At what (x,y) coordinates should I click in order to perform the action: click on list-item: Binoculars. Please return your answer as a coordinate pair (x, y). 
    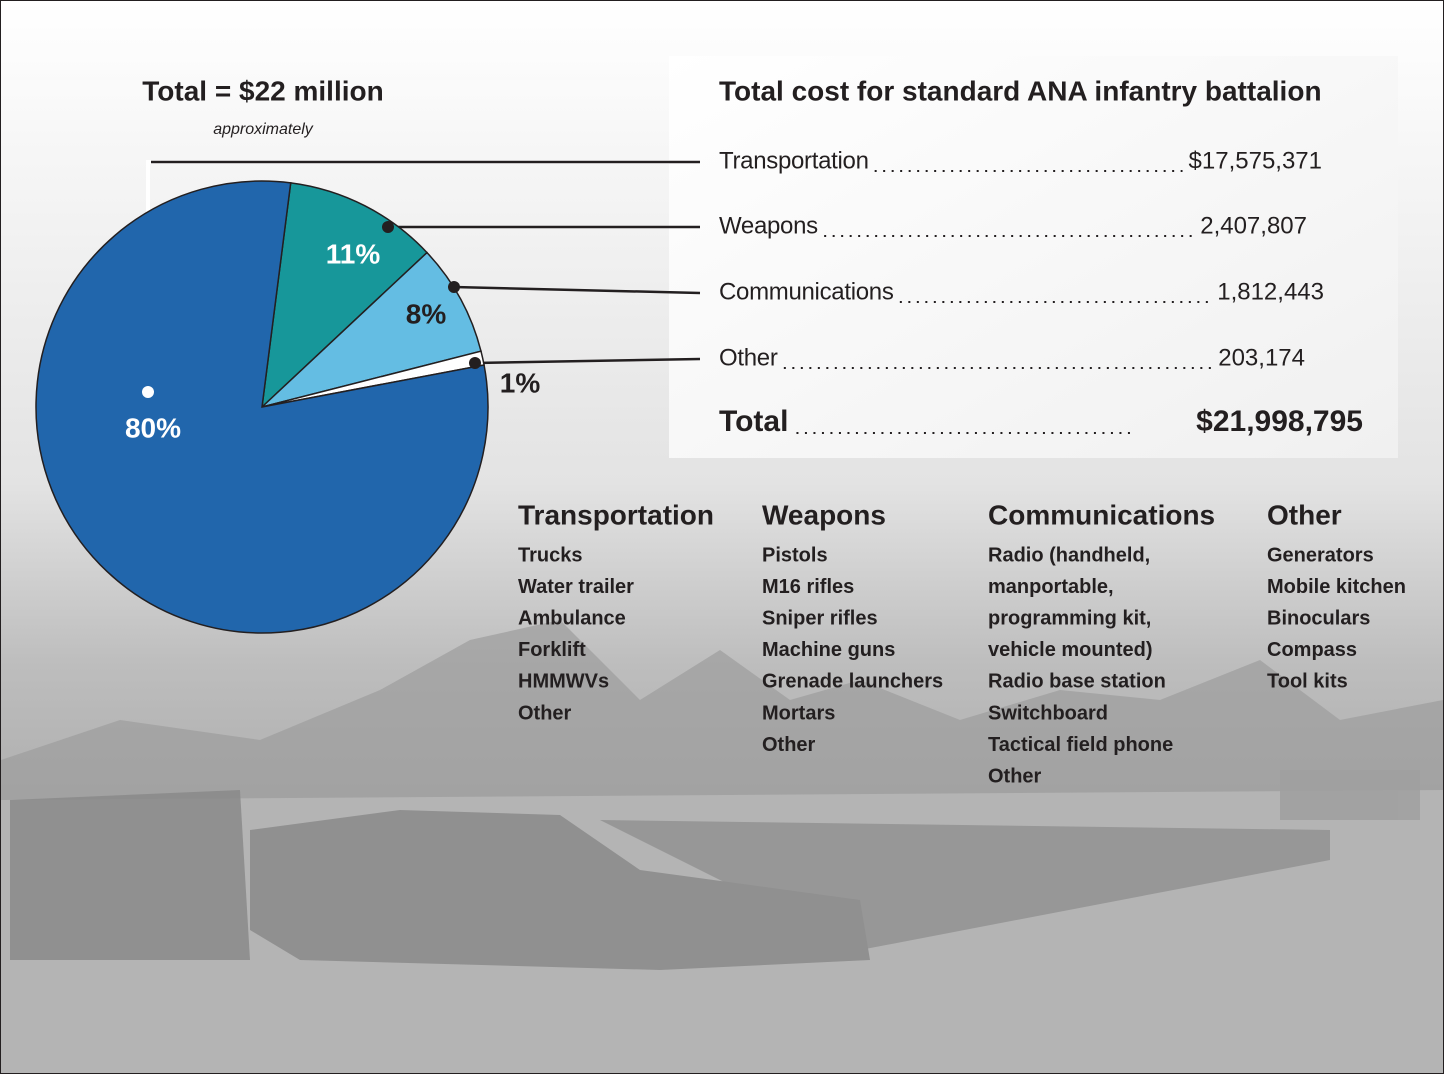
    Looking at the image, I should click on (1318, 618).